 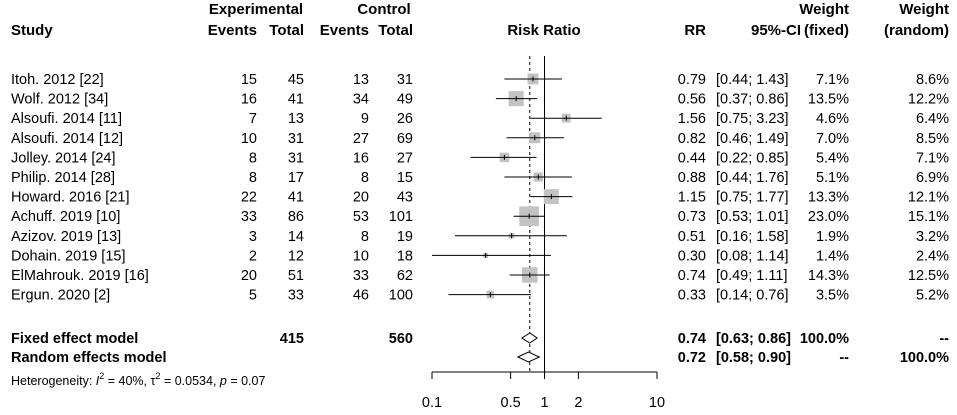 I want to click on weight-random: 6.9%, so click(x=932, y=178).